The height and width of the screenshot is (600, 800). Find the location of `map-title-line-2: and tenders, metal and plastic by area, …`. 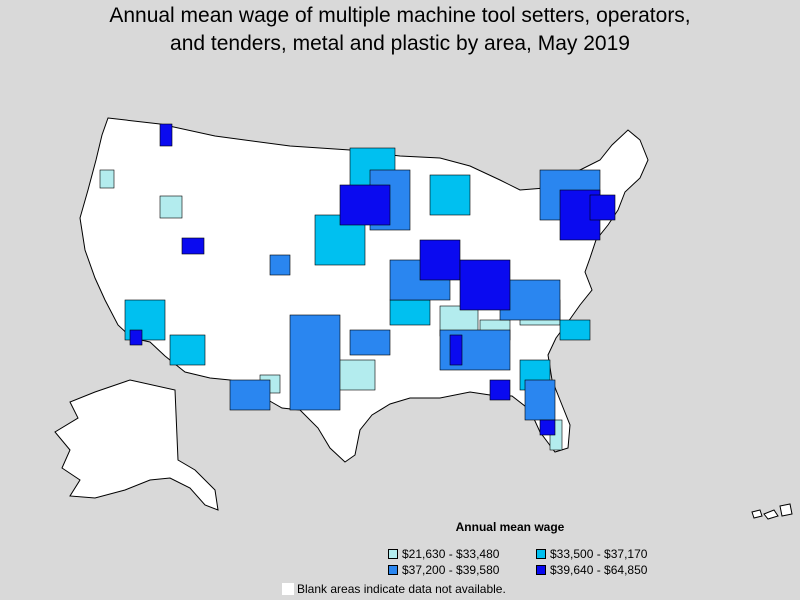

map-title-line-2: and tenders, metal and plastic by area, … is located at coordinates (400, 43).